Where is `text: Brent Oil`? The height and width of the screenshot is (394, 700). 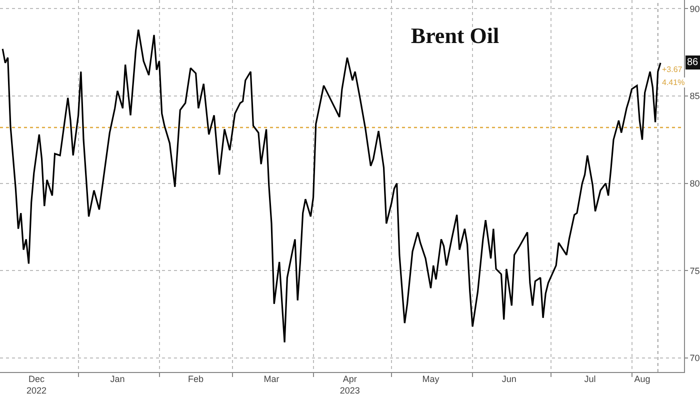 text: Brent Oil is located at coordinates (455, 35).